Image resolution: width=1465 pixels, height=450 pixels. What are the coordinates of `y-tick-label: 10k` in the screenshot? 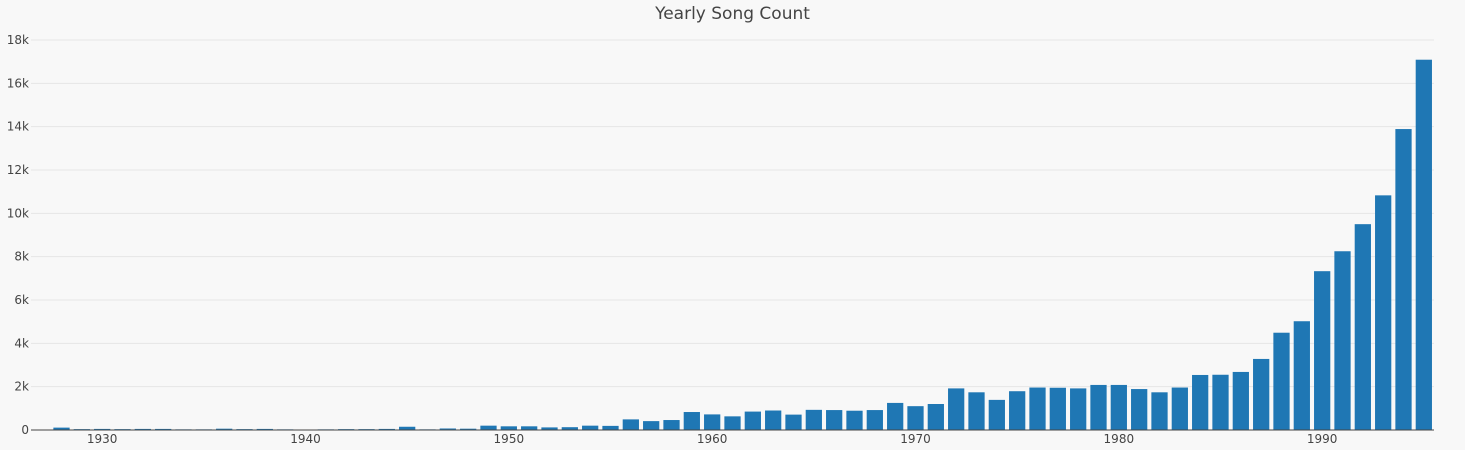 It's located at (18, 213).